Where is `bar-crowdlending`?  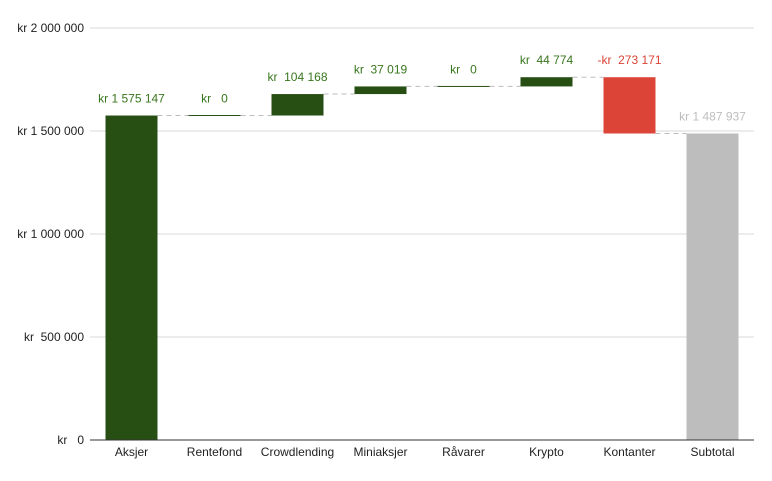
bar-crowdlending is located at coordinates (297, 105).